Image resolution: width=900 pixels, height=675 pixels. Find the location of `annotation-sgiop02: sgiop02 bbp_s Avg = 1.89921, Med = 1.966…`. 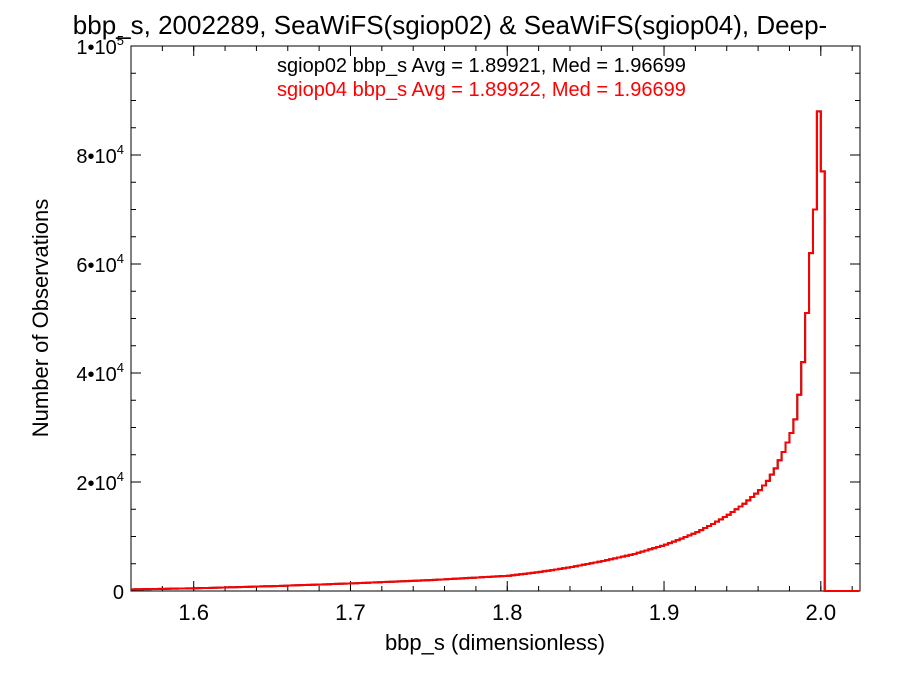

annotation-sgiop02: sgiop02 bbp_s Avg = 1.89921, Med = 1.966… is located at coordinates (481, 66).